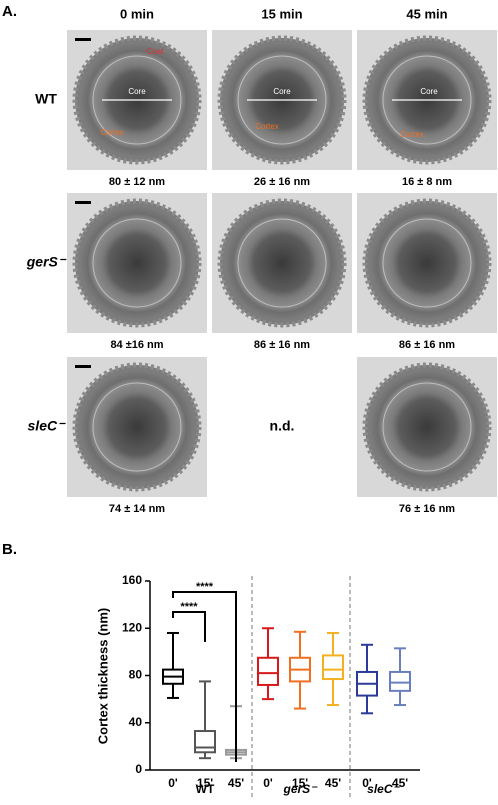 The height and width of the screenshot is (805, 498). Describe the element at coordinates (282, 426) in the screenshot. I see `not-determined: n.d.` at that location.